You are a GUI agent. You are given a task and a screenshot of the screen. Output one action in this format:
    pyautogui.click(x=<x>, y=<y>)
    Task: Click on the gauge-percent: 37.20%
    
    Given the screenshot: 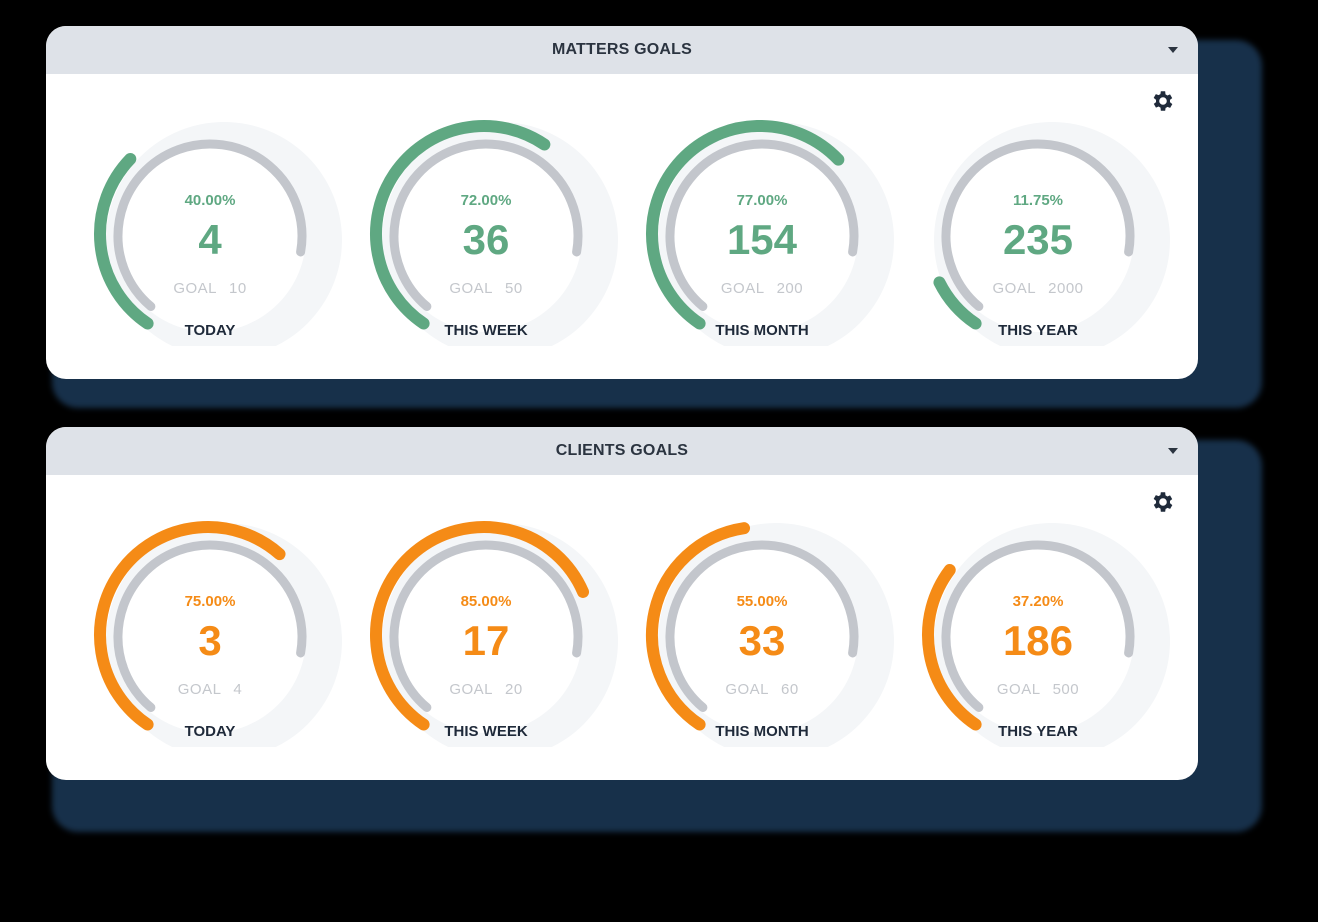 What is the action you would take?
    pyautogui.click(x=1038, y=601)
    